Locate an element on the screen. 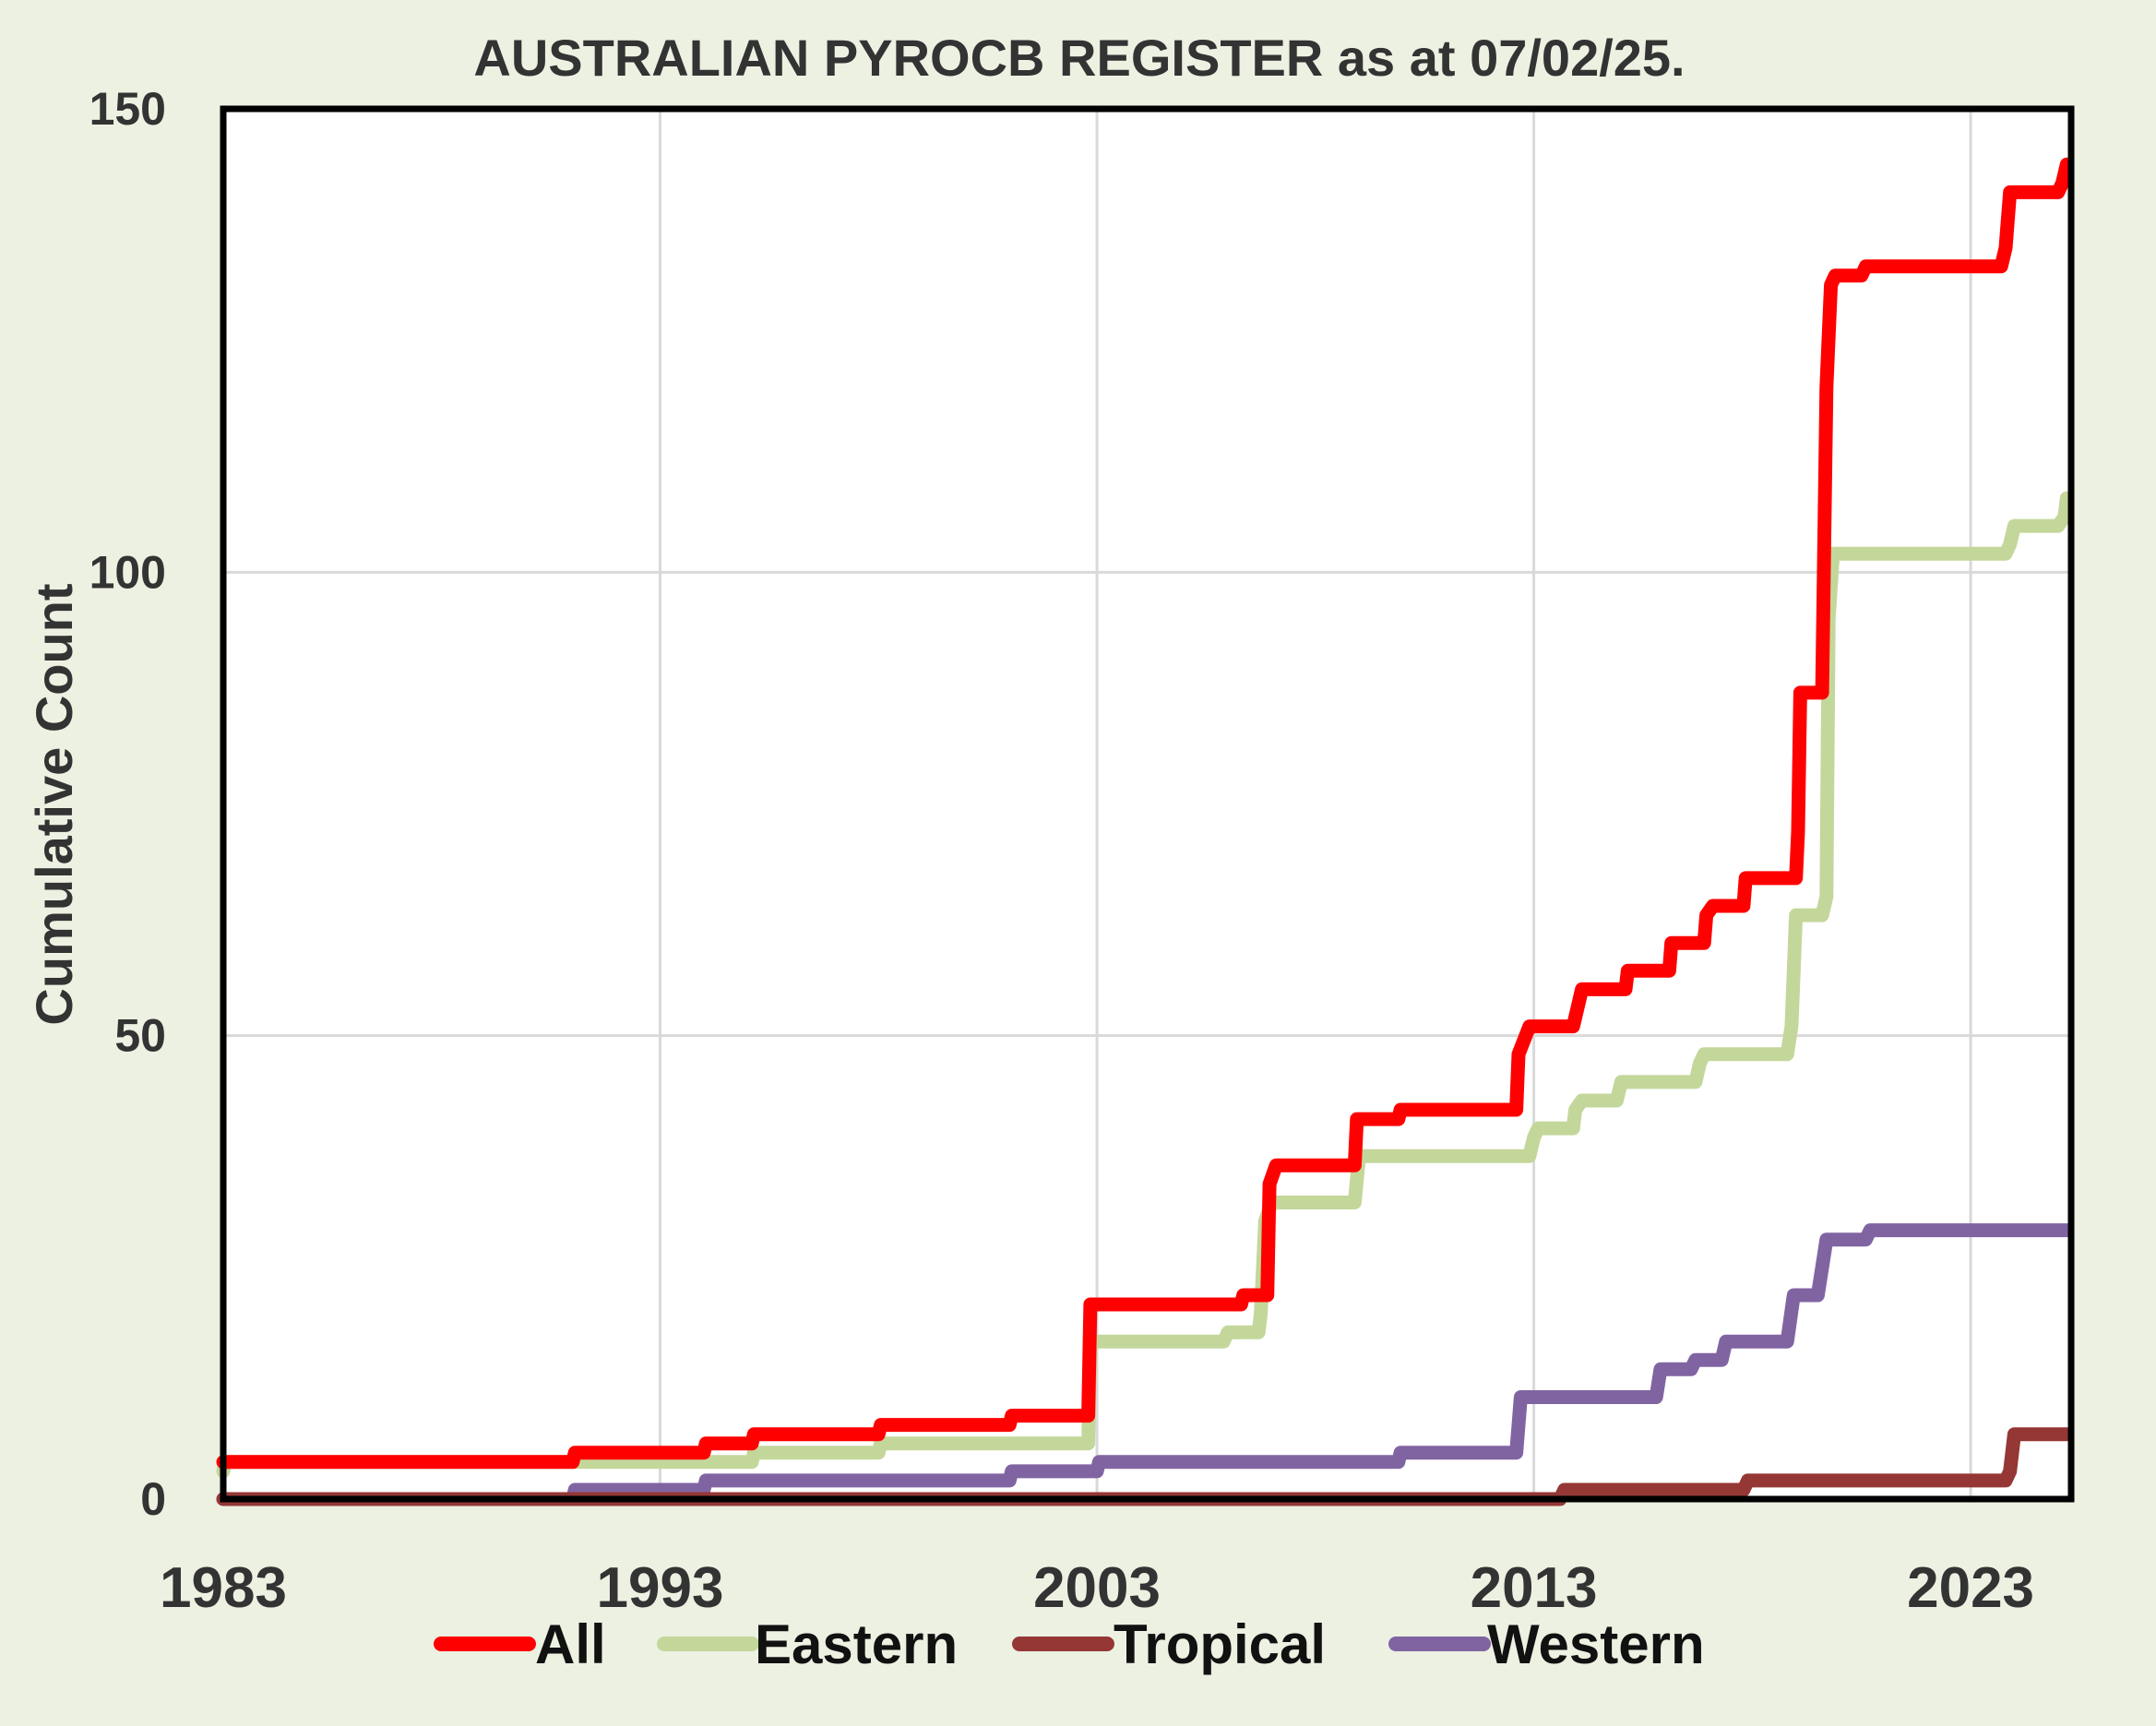 The width and height of the screenshot is (2156, 1726). x-tick-label: 2023 is located at coordinates (1971, 1588).